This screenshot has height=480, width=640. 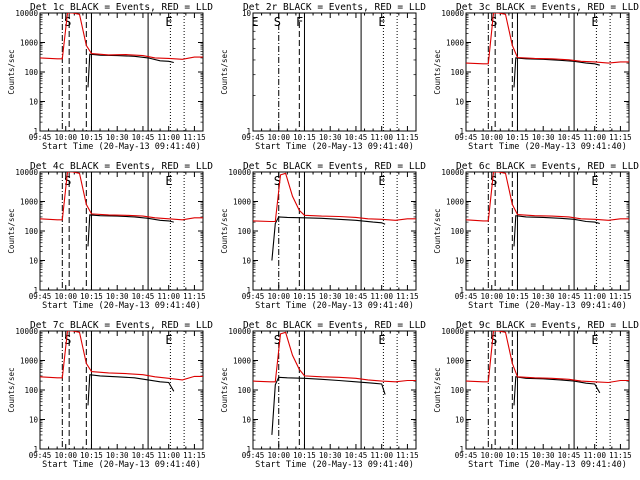 What do you see at coordinates (334, 166) in the screenshot?
I see `panel-title: Det 5c BLACK = Events, RED = LLD` at bounding box center [334, 166].